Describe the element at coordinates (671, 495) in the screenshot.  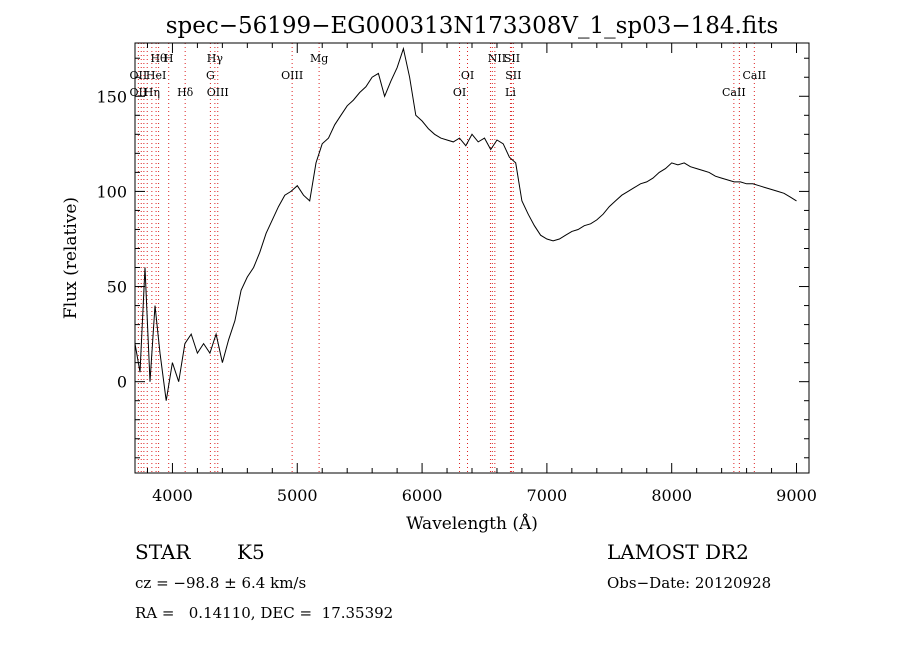
I see `x-tick-label: 8000` at that location.